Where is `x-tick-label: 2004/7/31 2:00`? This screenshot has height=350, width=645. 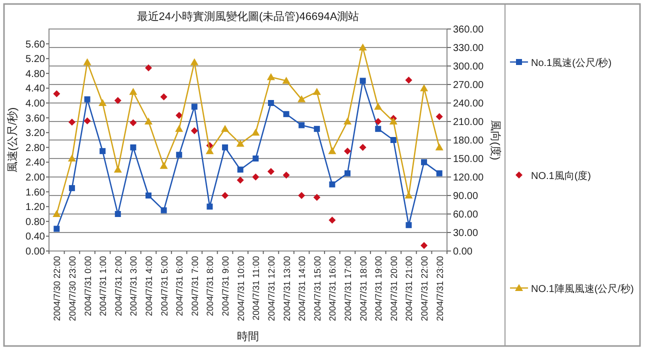 x-tick-label: 2004/7/31 2:00 is located at coordinates (118, 286).